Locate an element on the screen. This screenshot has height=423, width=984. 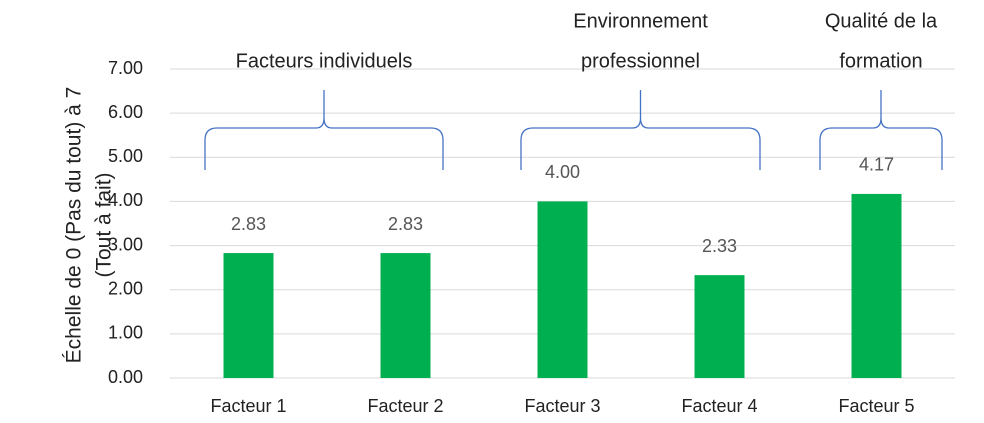
y-tick-label: 1.00 is located at coordinates (125, 333).